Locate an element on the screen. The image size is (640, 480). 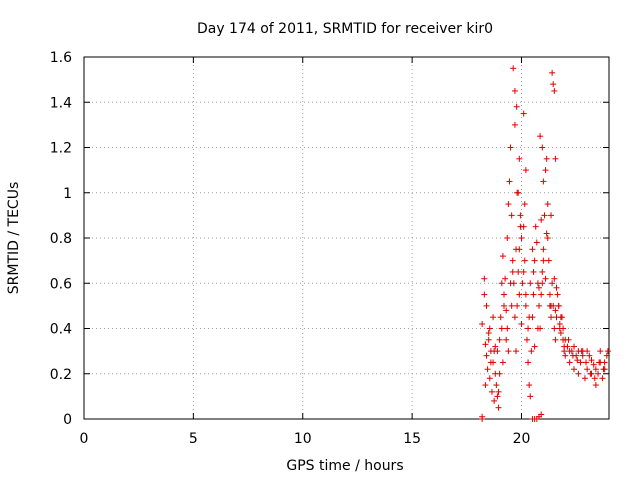
y-tick-label: 1 is located at coordinates (67, 194).